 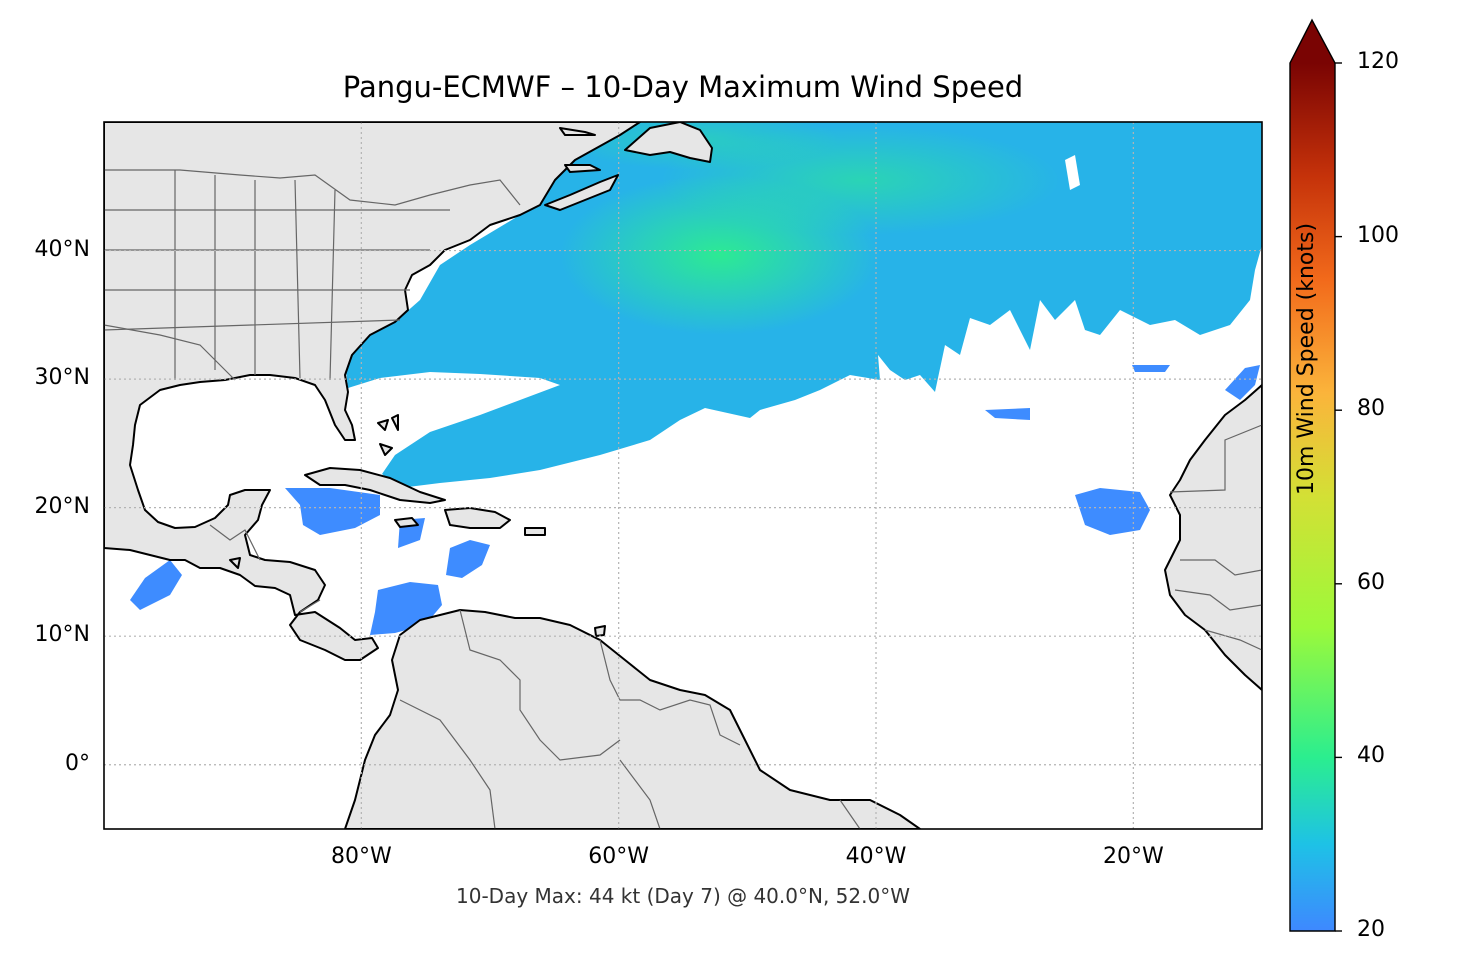 What do you see at coordinates (170, 352) in the screenshot?
I see `border-us-mexico` at bounding box center [170, 352].